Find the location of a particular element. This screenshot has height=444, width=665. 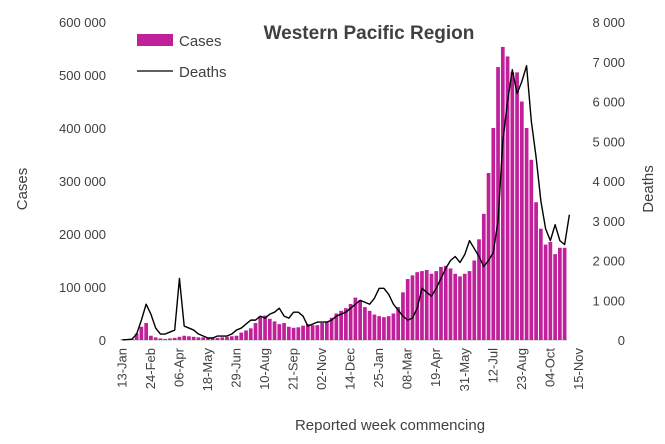

y2-tick-label: 6 000 is located at coordinates (608, 102).